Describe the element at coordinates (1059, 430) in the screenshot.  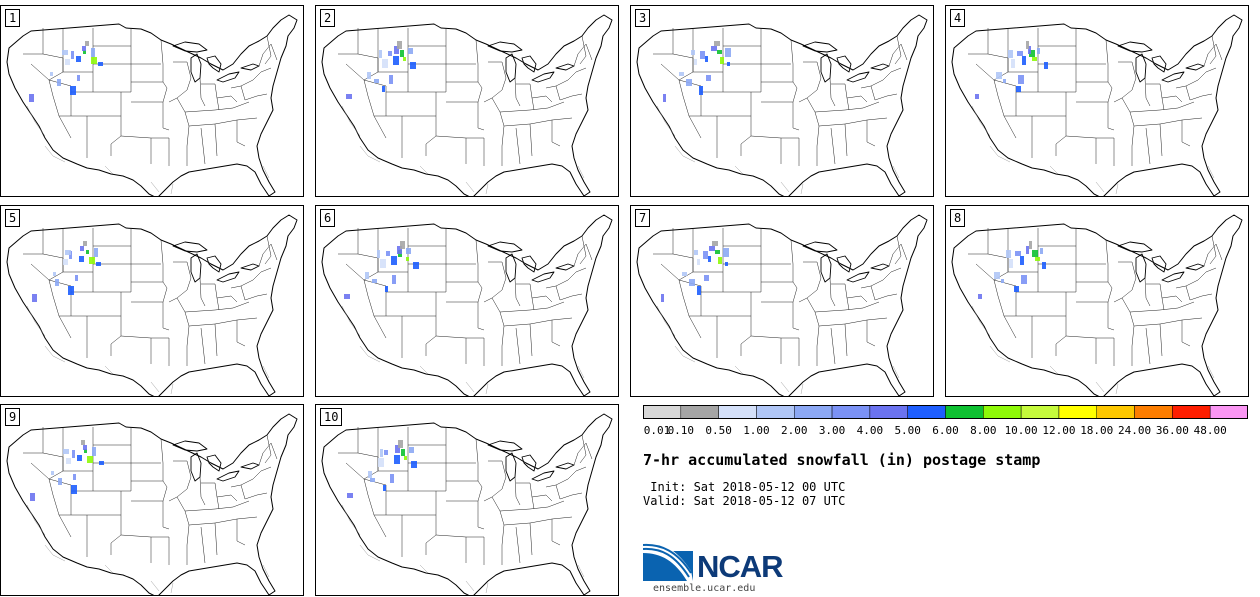
I see `colorbar-tick-label: 12.00` at that location.